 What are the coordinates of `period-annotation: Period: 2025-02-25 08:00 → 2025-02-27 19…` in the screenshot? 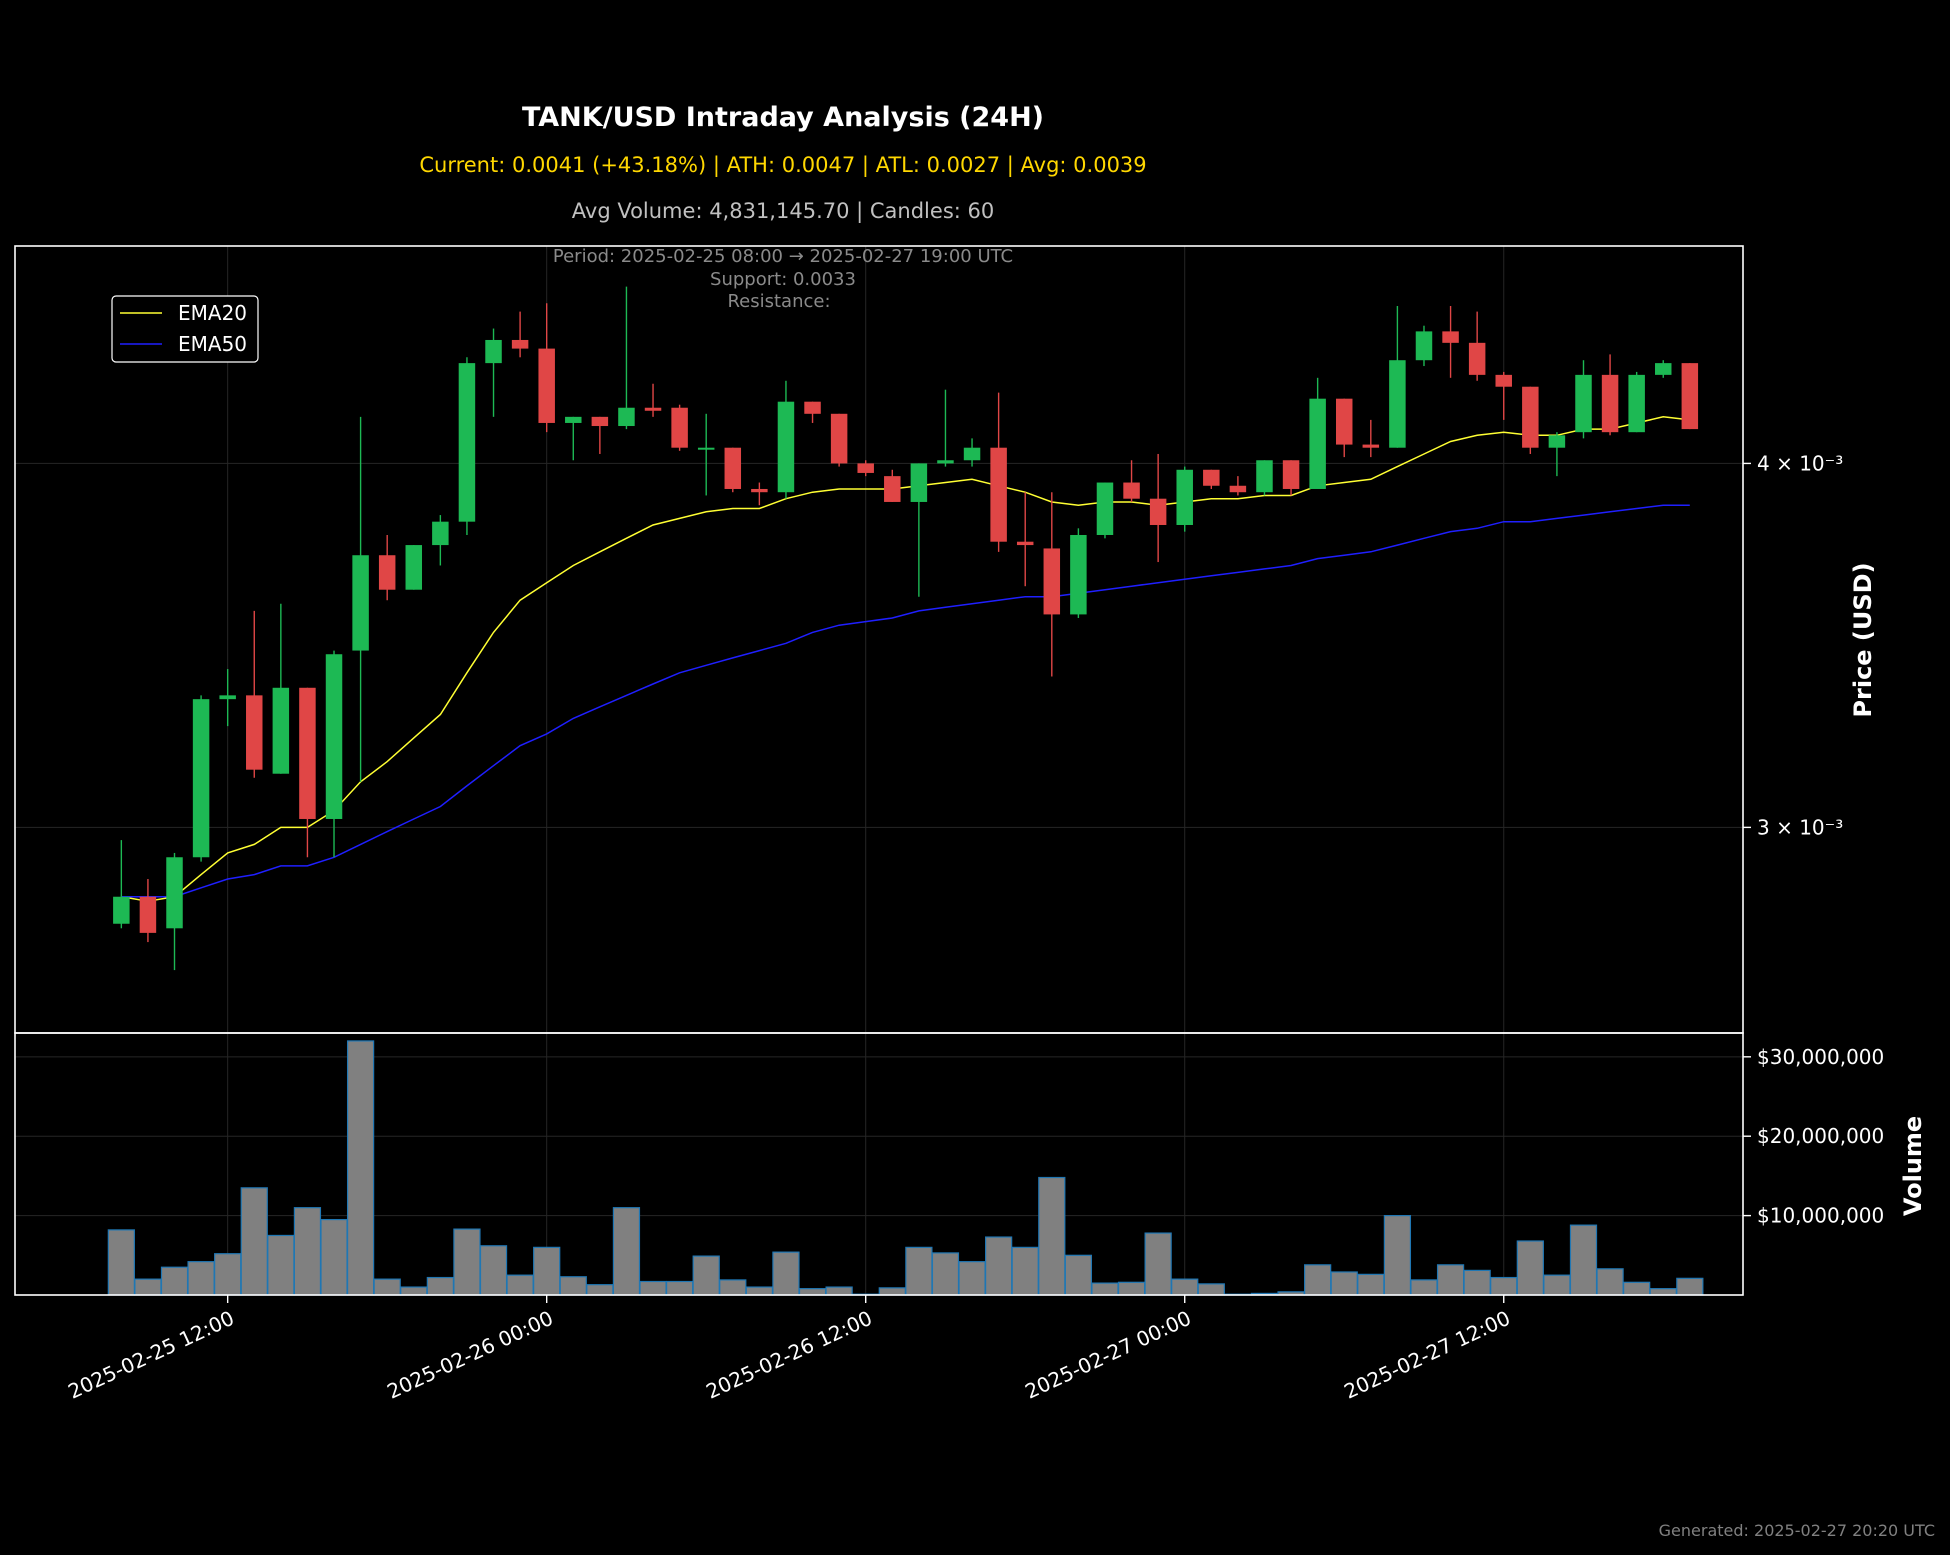 It's located at (783, 256).